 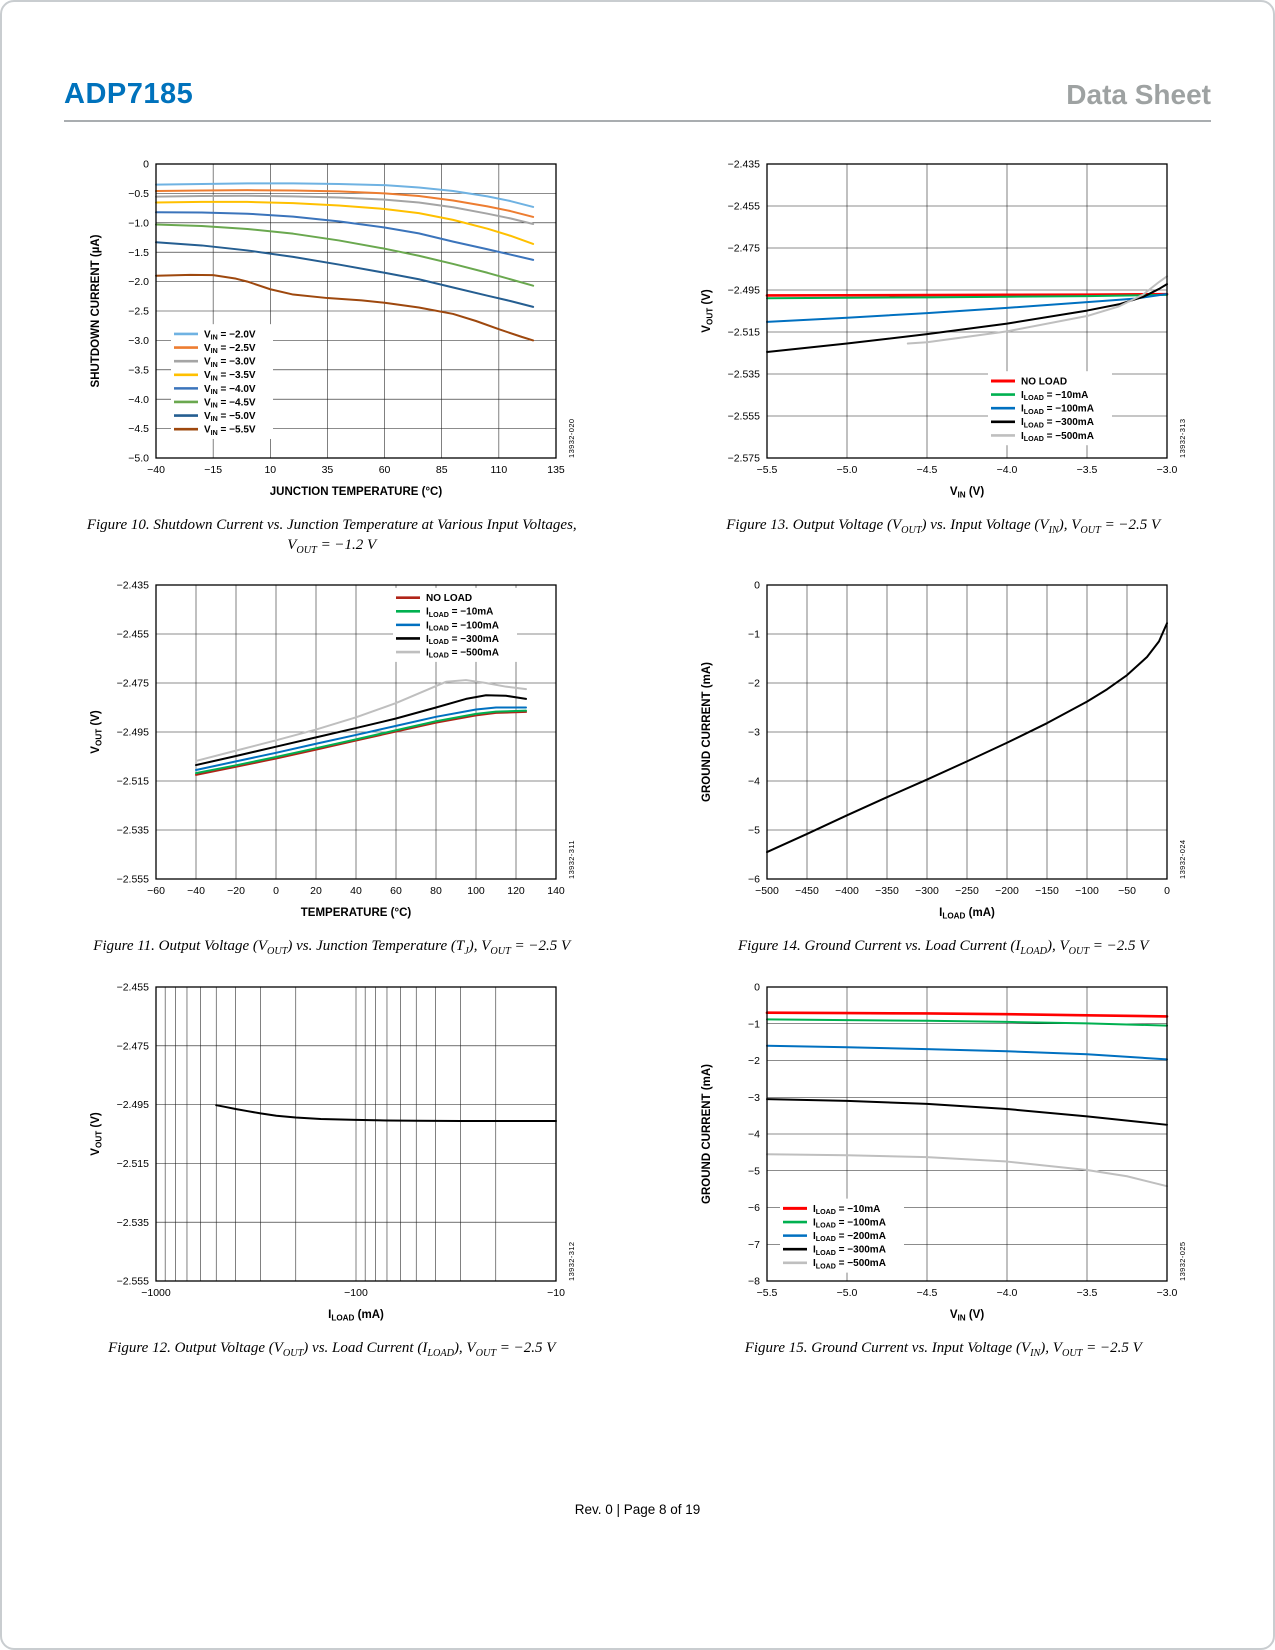 I want to click on svg-text: 13932-020, so click(x=571, y=438).